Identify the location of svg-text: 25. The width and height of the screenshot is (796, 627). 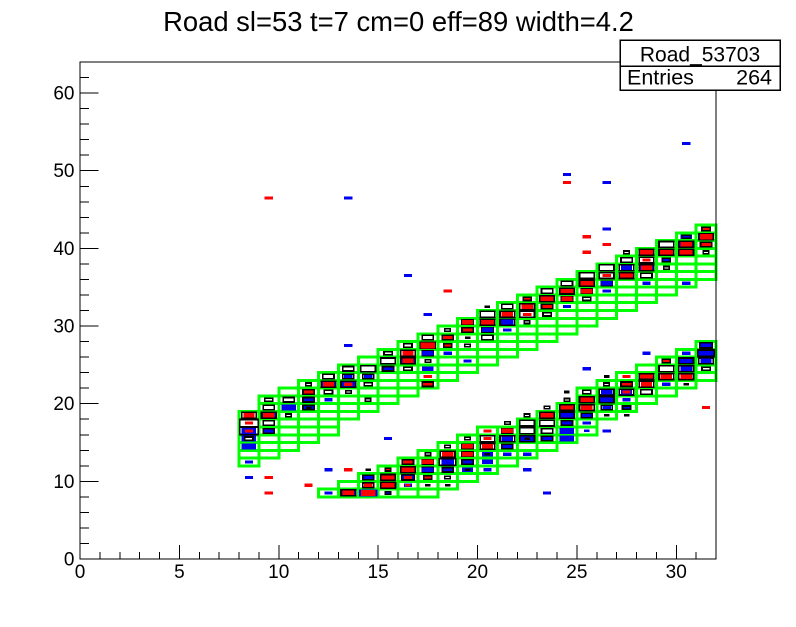
(576, 572).